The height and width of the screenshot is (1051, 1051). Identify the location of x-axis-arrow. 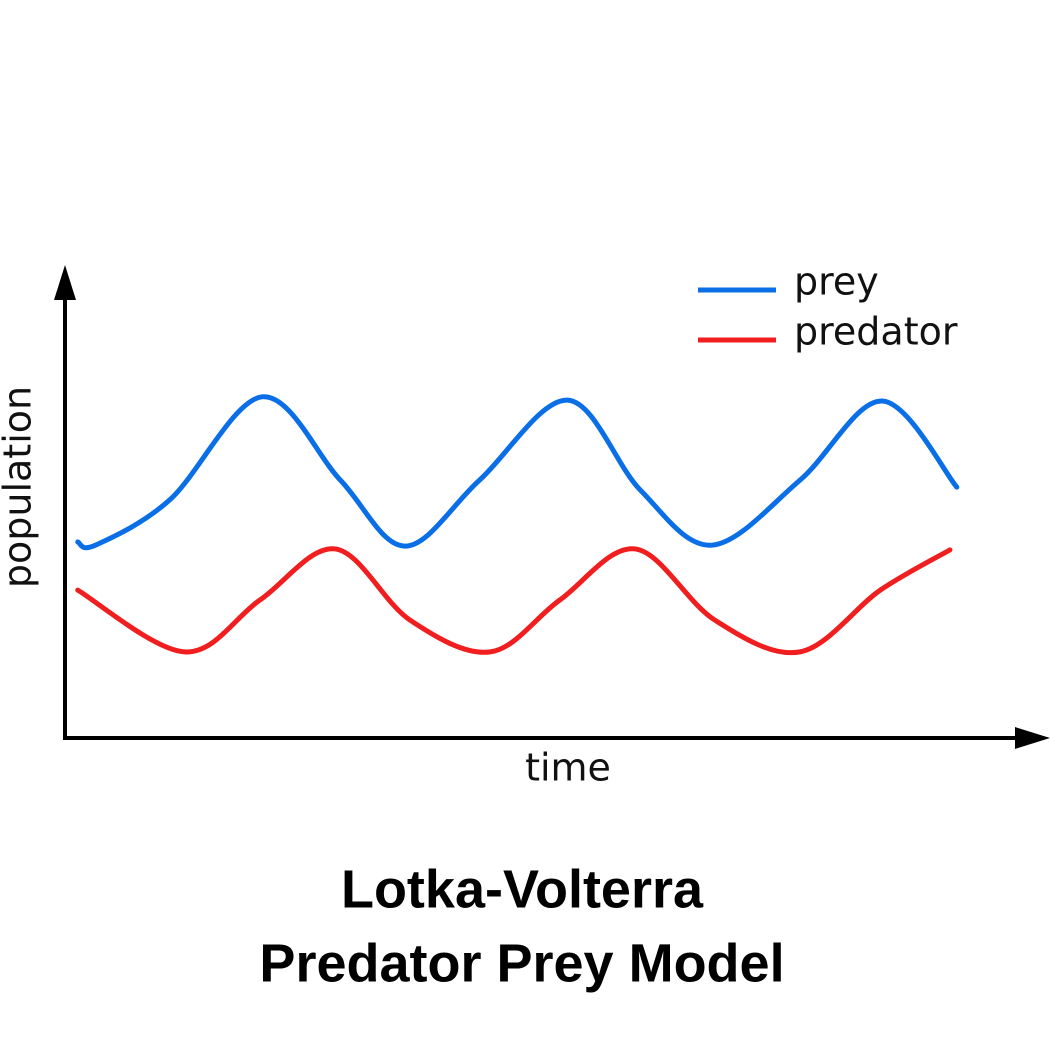
(1032, 738).